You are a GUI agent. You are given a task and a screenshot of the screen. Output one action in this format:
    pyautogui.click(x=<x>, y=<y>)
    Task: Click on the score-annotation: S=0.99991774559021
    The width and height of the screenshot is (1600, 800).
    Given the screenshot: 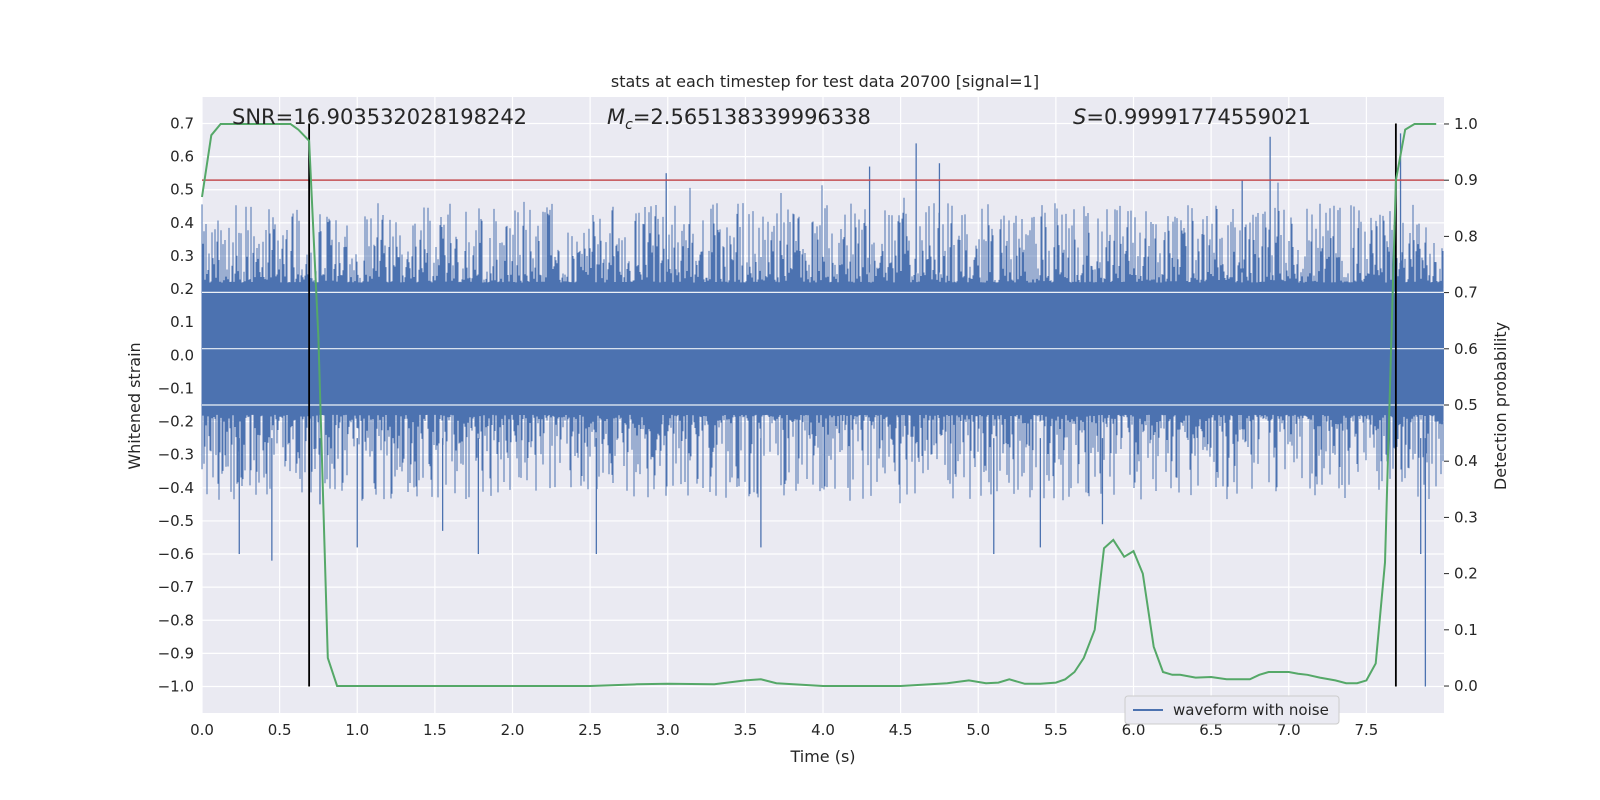 What is the action you would take?
    pyautogui.click(x=1192, y=117)
    